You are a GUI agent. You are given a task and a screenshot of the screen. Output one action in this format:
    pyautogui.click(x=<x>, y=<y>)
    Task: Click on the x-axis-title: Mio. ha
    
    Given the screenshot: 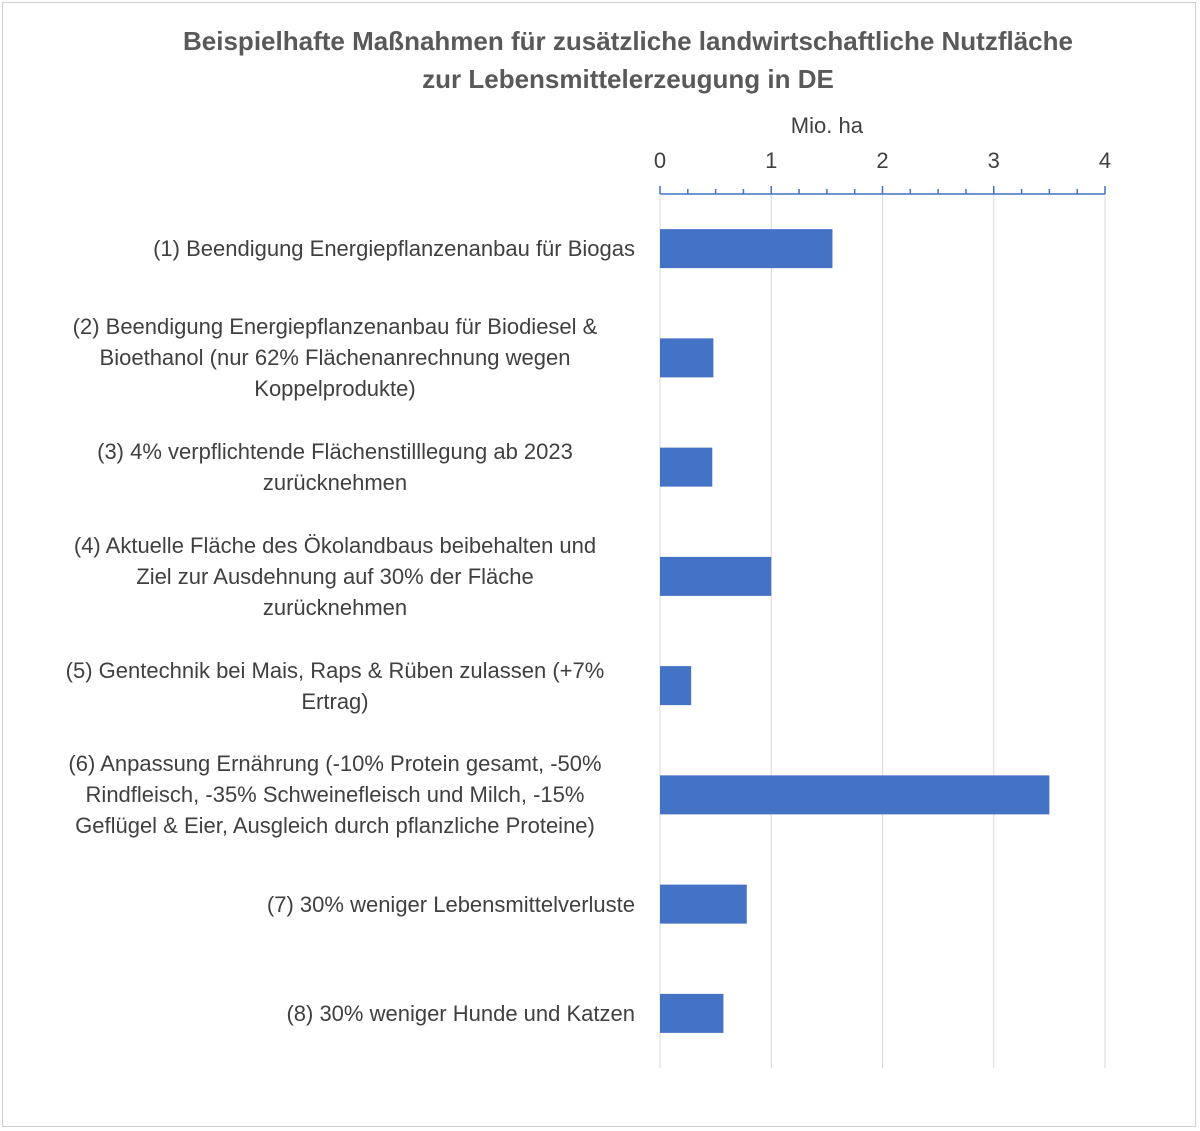 What is the action you would take?
    pyautogui.click(x=827, y=125)
    